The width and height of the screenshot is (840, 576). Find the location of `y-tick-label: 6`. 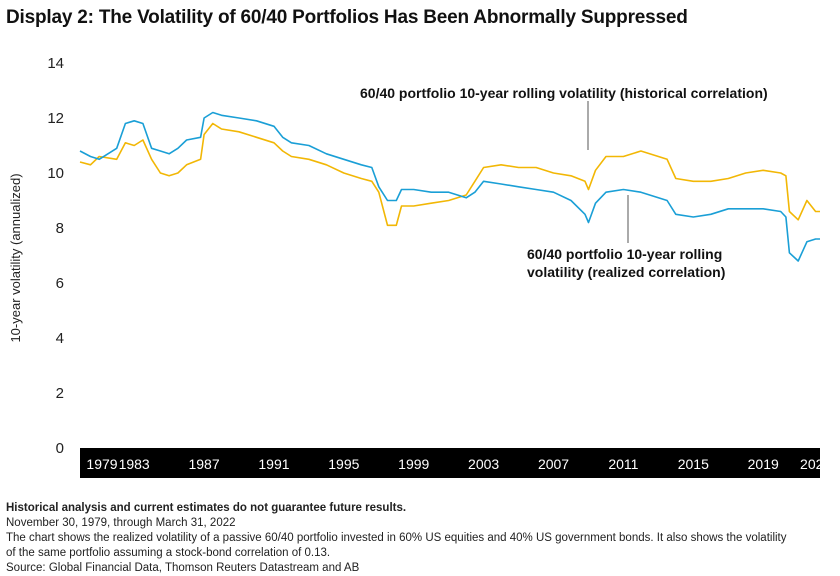

y-tick-label: 6 is located at coordinates (60, 283).